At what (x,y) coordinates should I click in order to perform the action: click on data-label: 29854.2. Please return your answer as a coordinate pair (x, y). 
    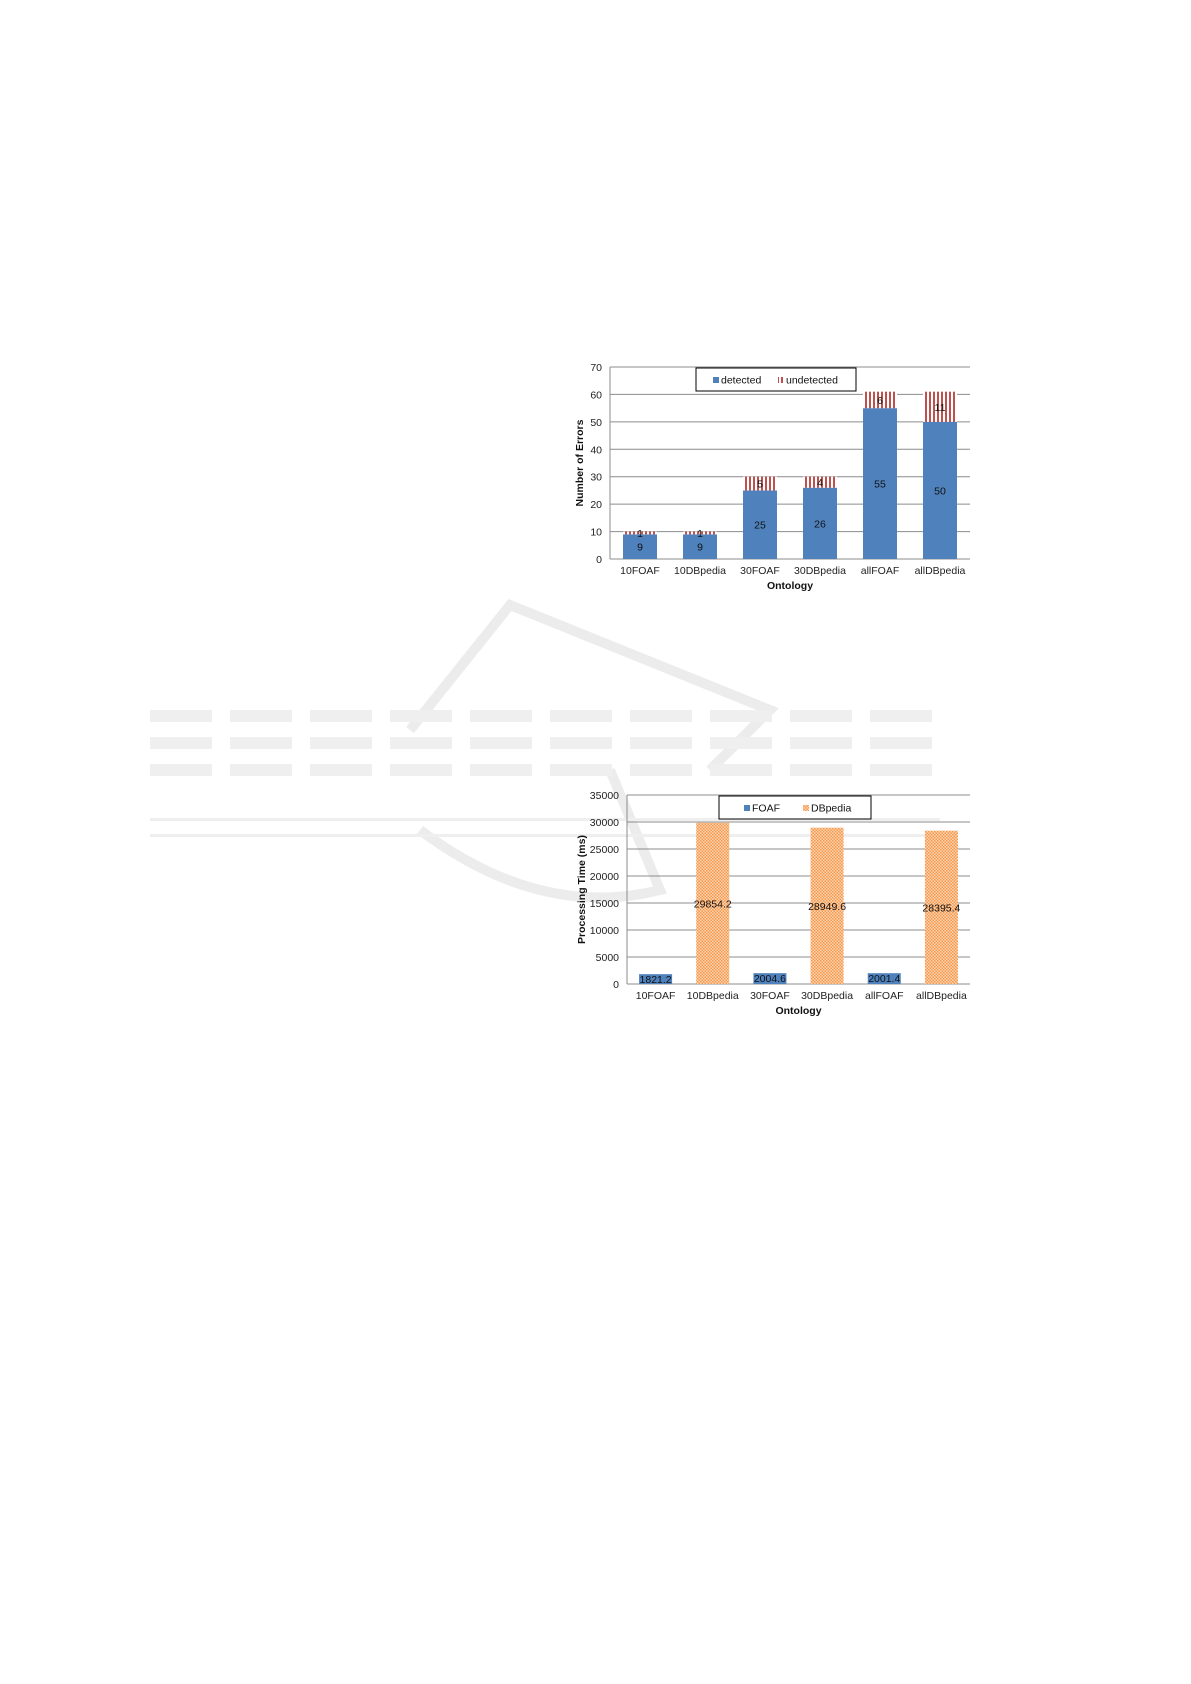
    Looking at the image, I should click on (713, 904).